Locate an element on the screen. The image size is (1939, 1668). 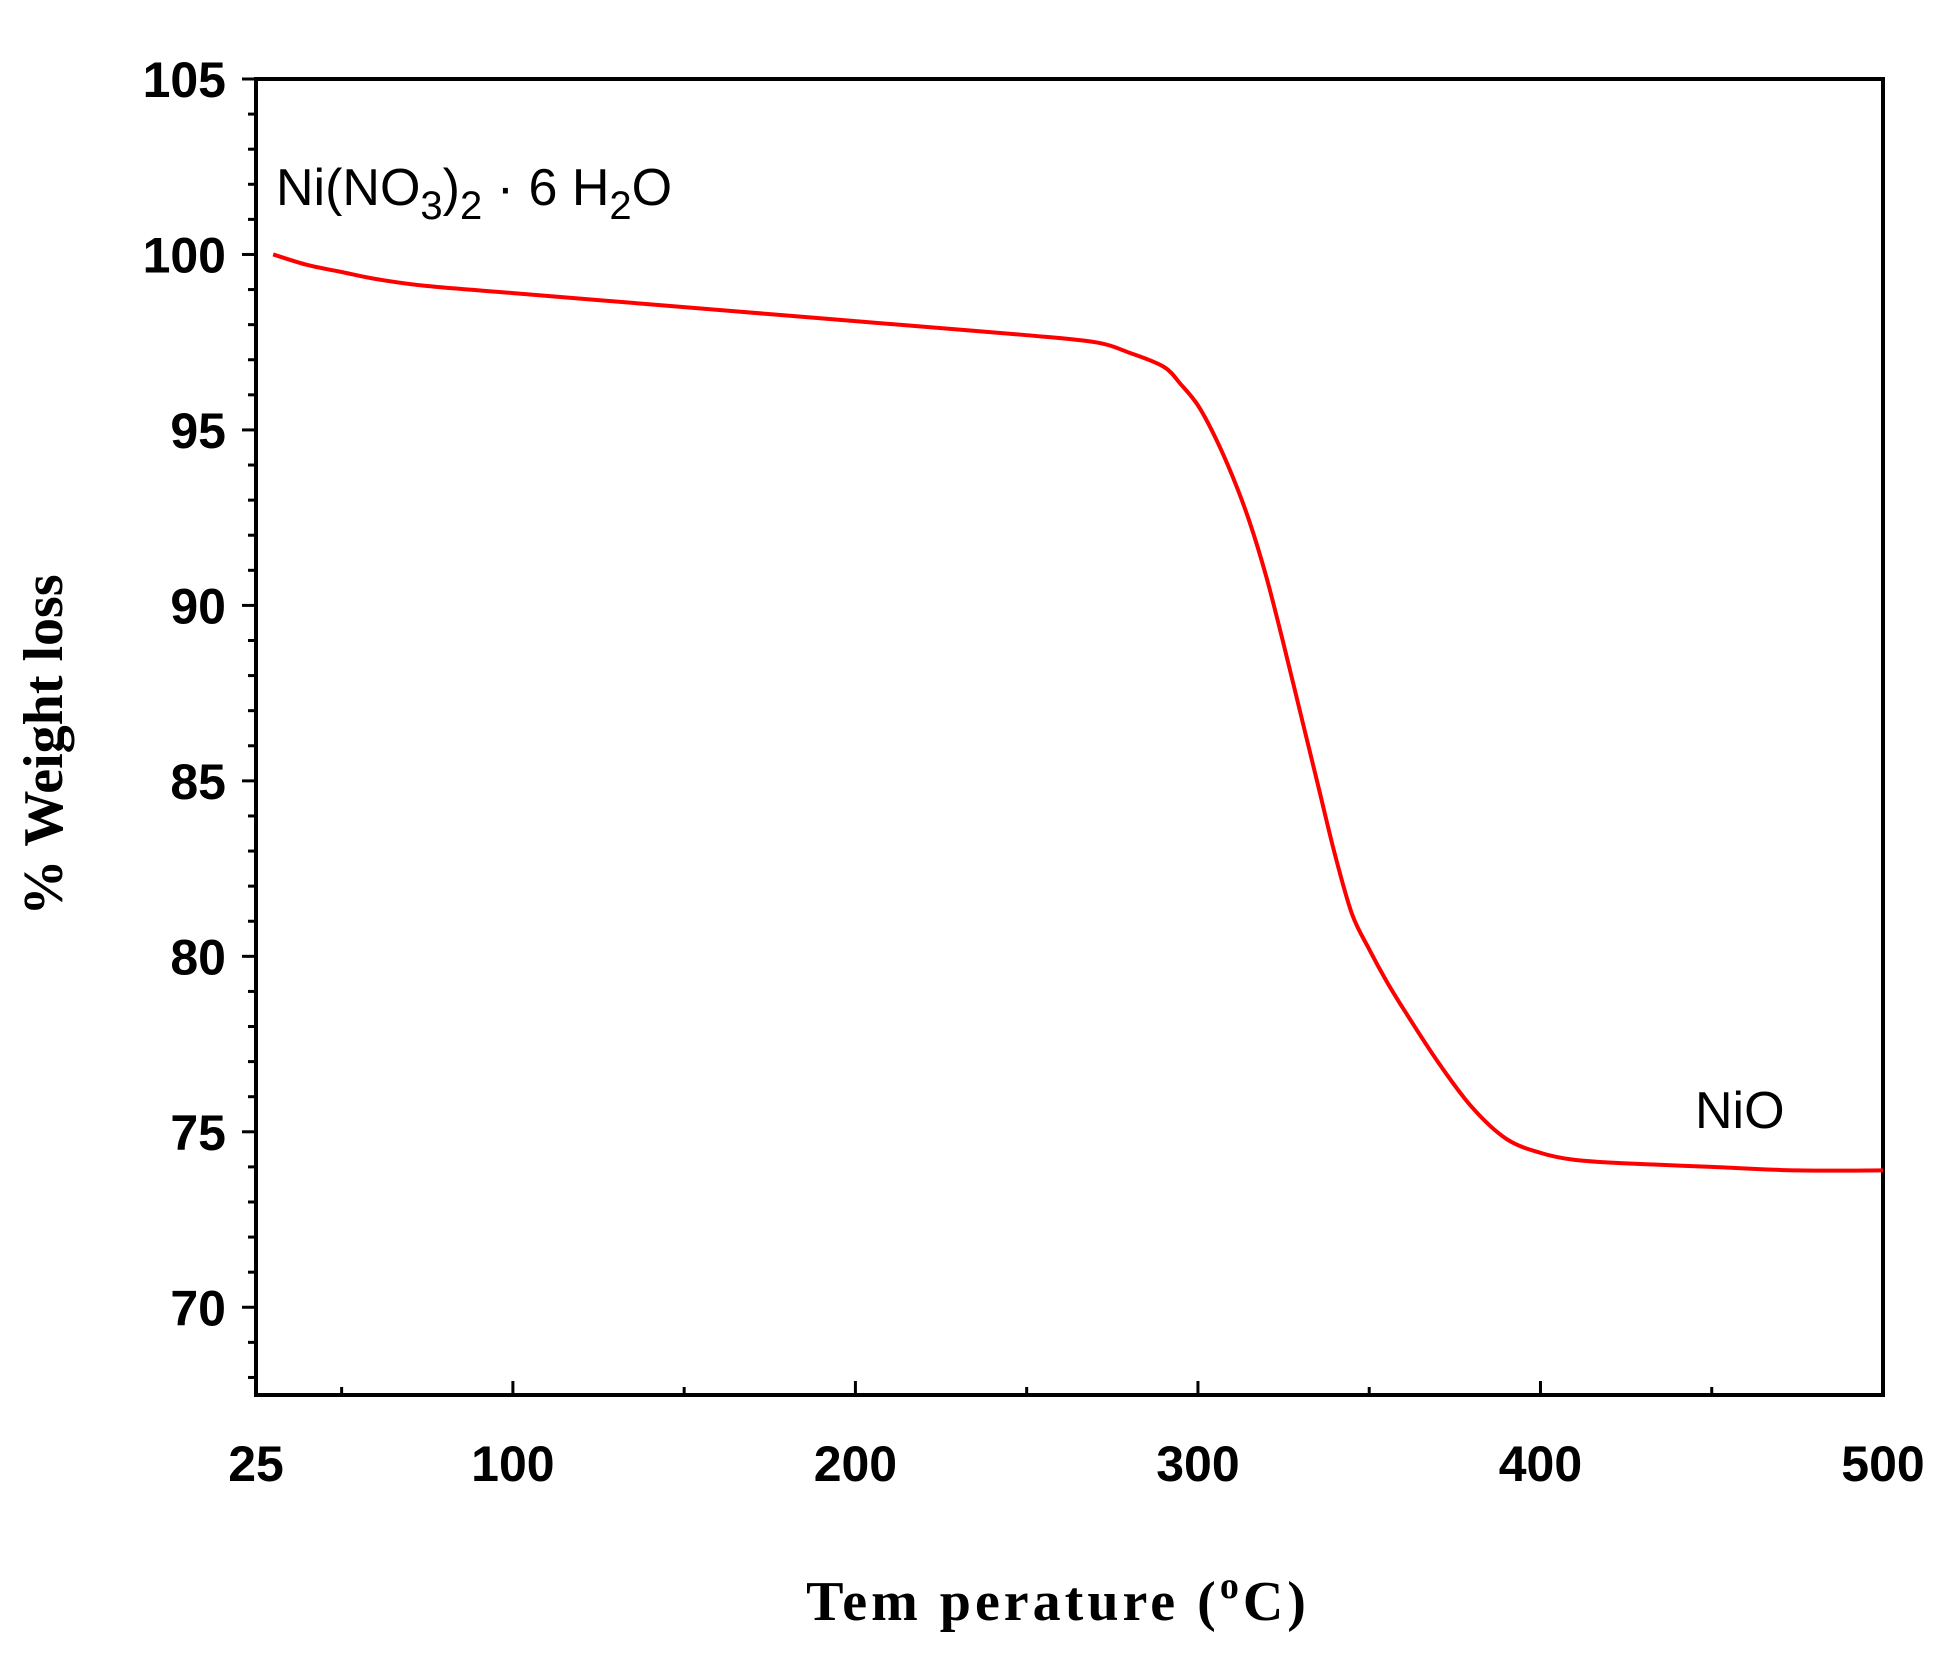
y-tick-label: 105 is located at coordinates (184, 80).